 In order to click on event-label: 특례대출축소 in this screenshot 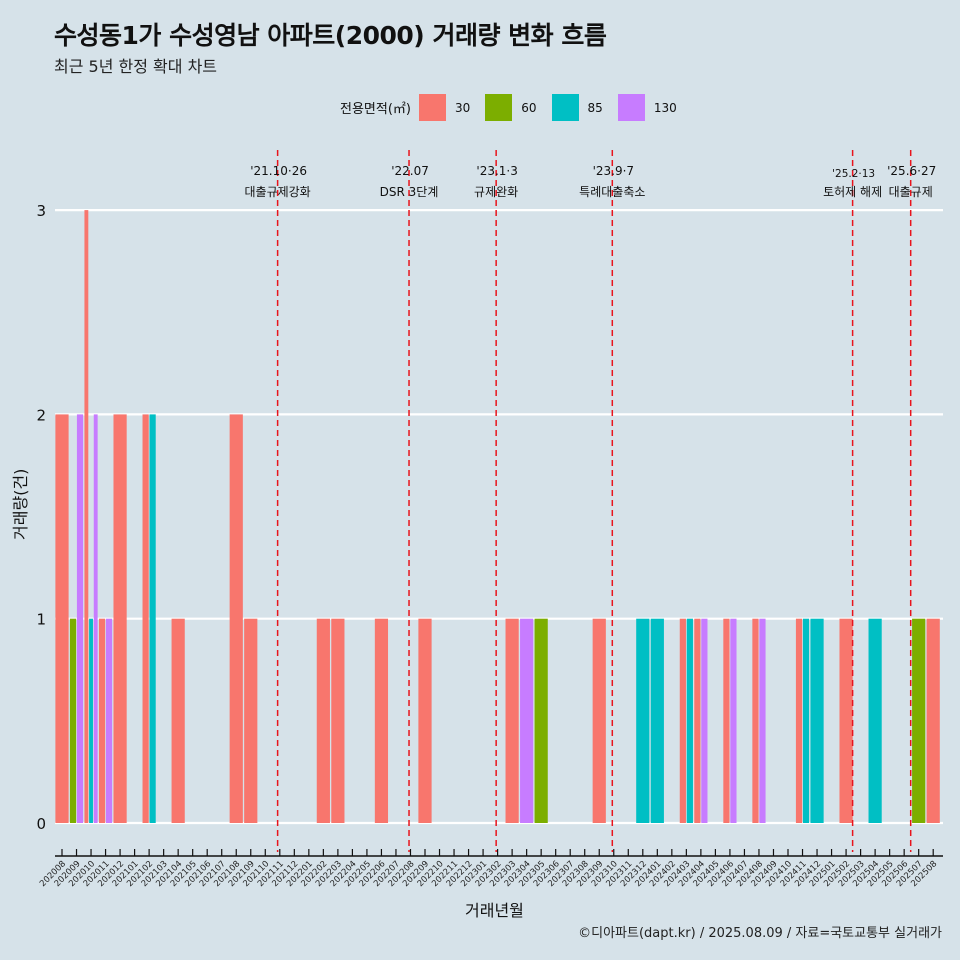, I will do `click(612, 192)`.